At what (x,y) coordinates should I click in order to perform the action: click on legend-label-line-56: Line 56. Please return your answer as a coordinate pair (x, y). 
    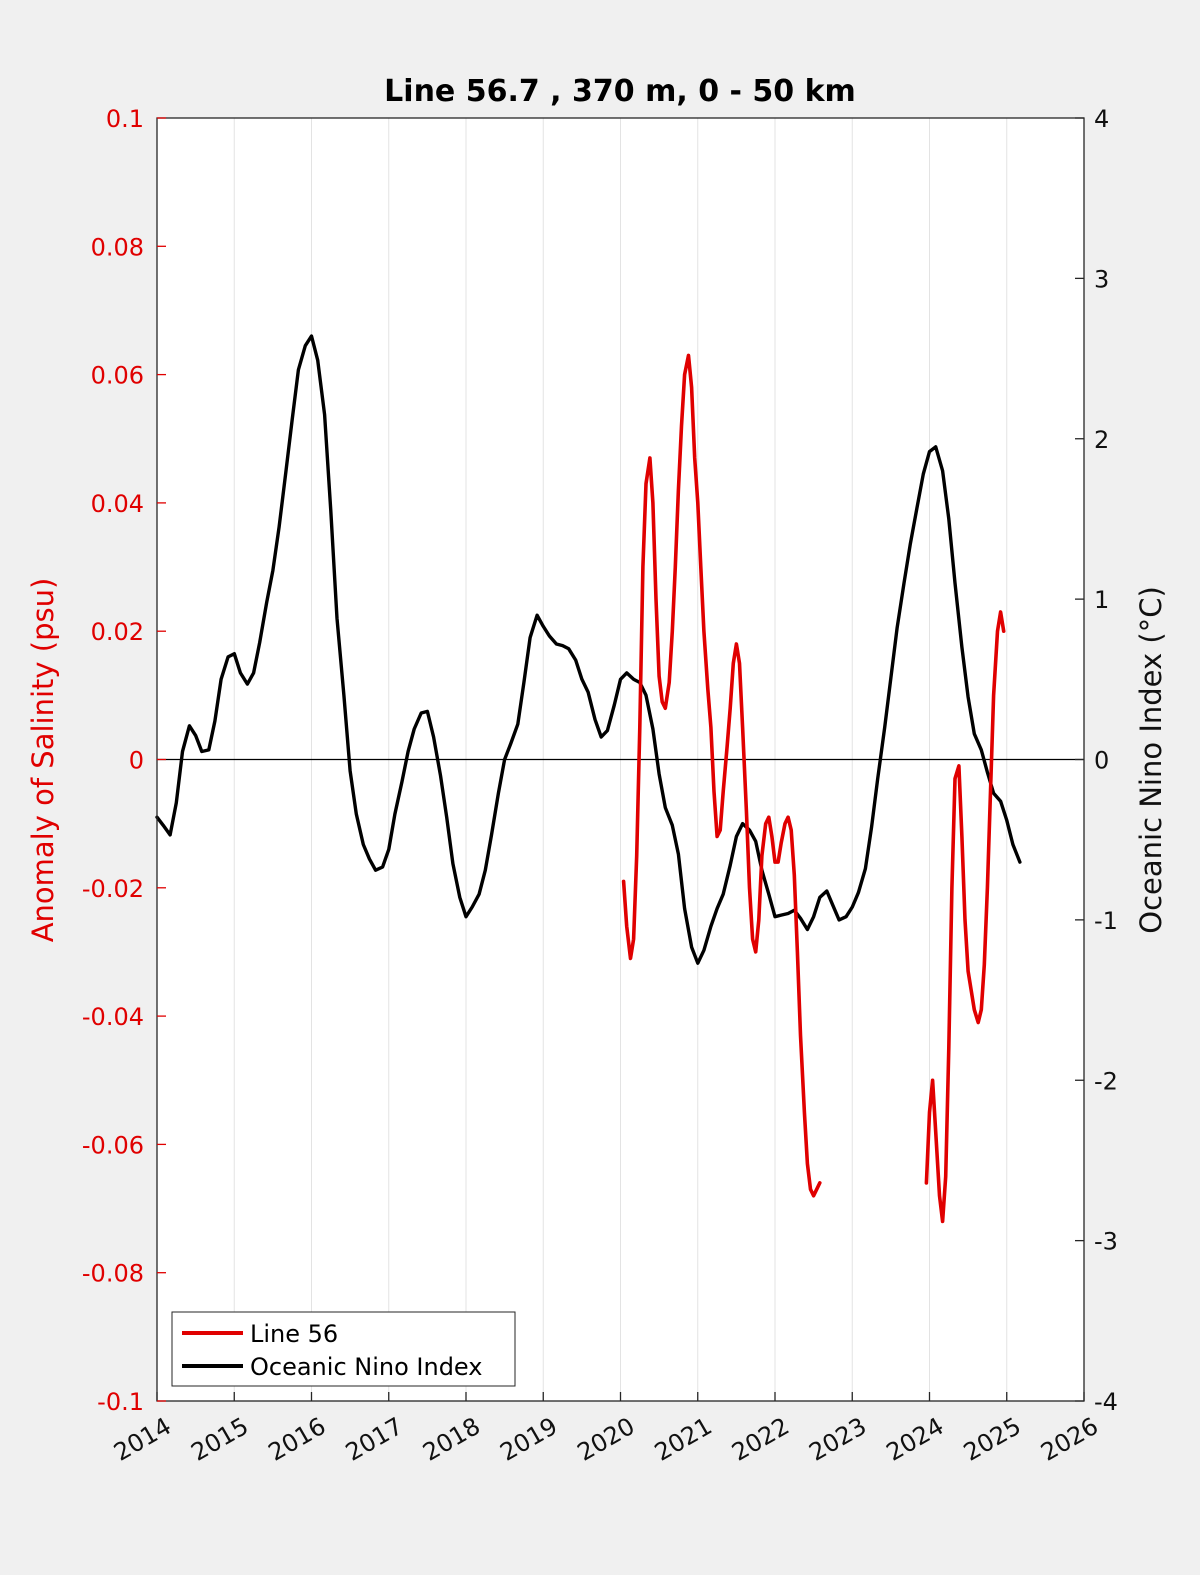
    Looking at the image, I should click on (294, 1334).